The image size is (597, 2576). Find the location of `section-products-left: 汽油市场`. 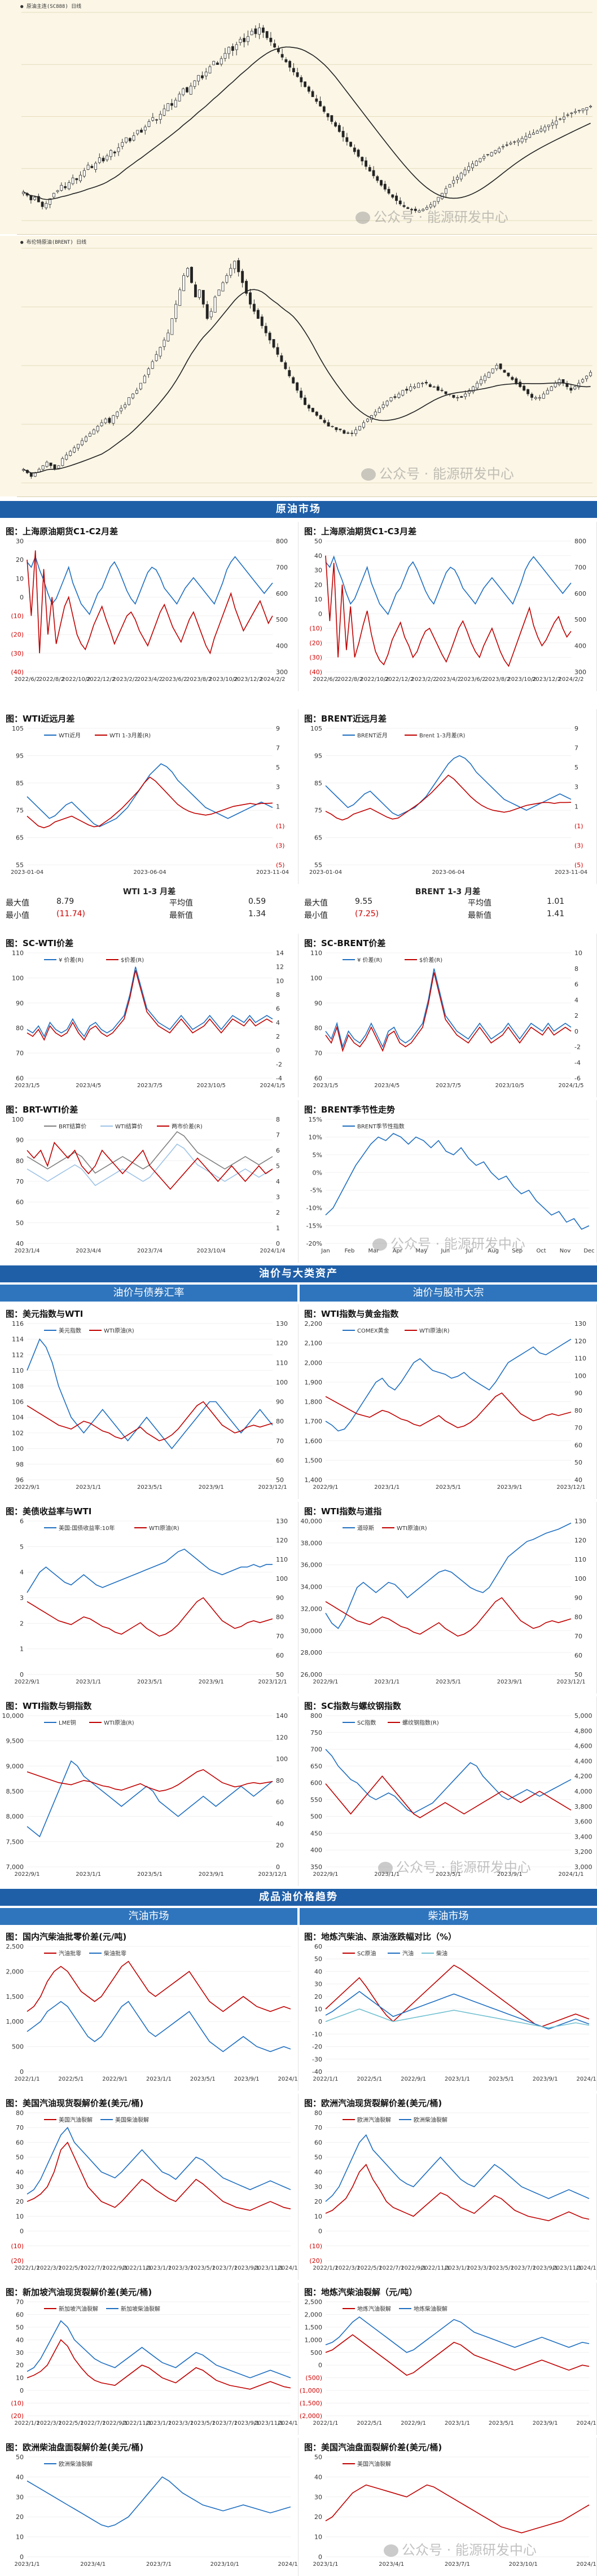

section-products-left: 汽油市场 is located at coordinates (148, 1916).